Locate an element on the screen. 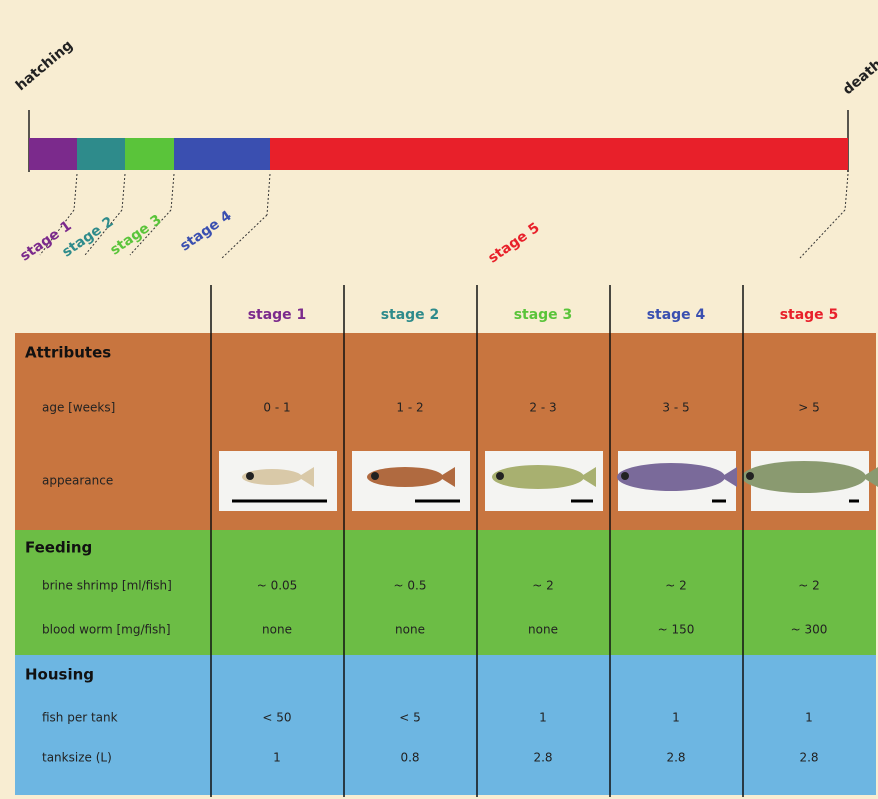 The image size is (878, 799). timeline-stage: stage 4 is located at coordinates (205, 231).